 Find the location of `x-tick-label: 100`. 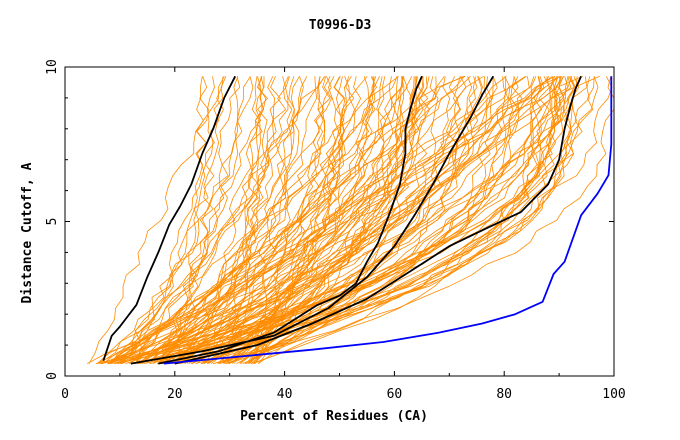

x-tick-label: 100 is located at coordinates (613, 394).